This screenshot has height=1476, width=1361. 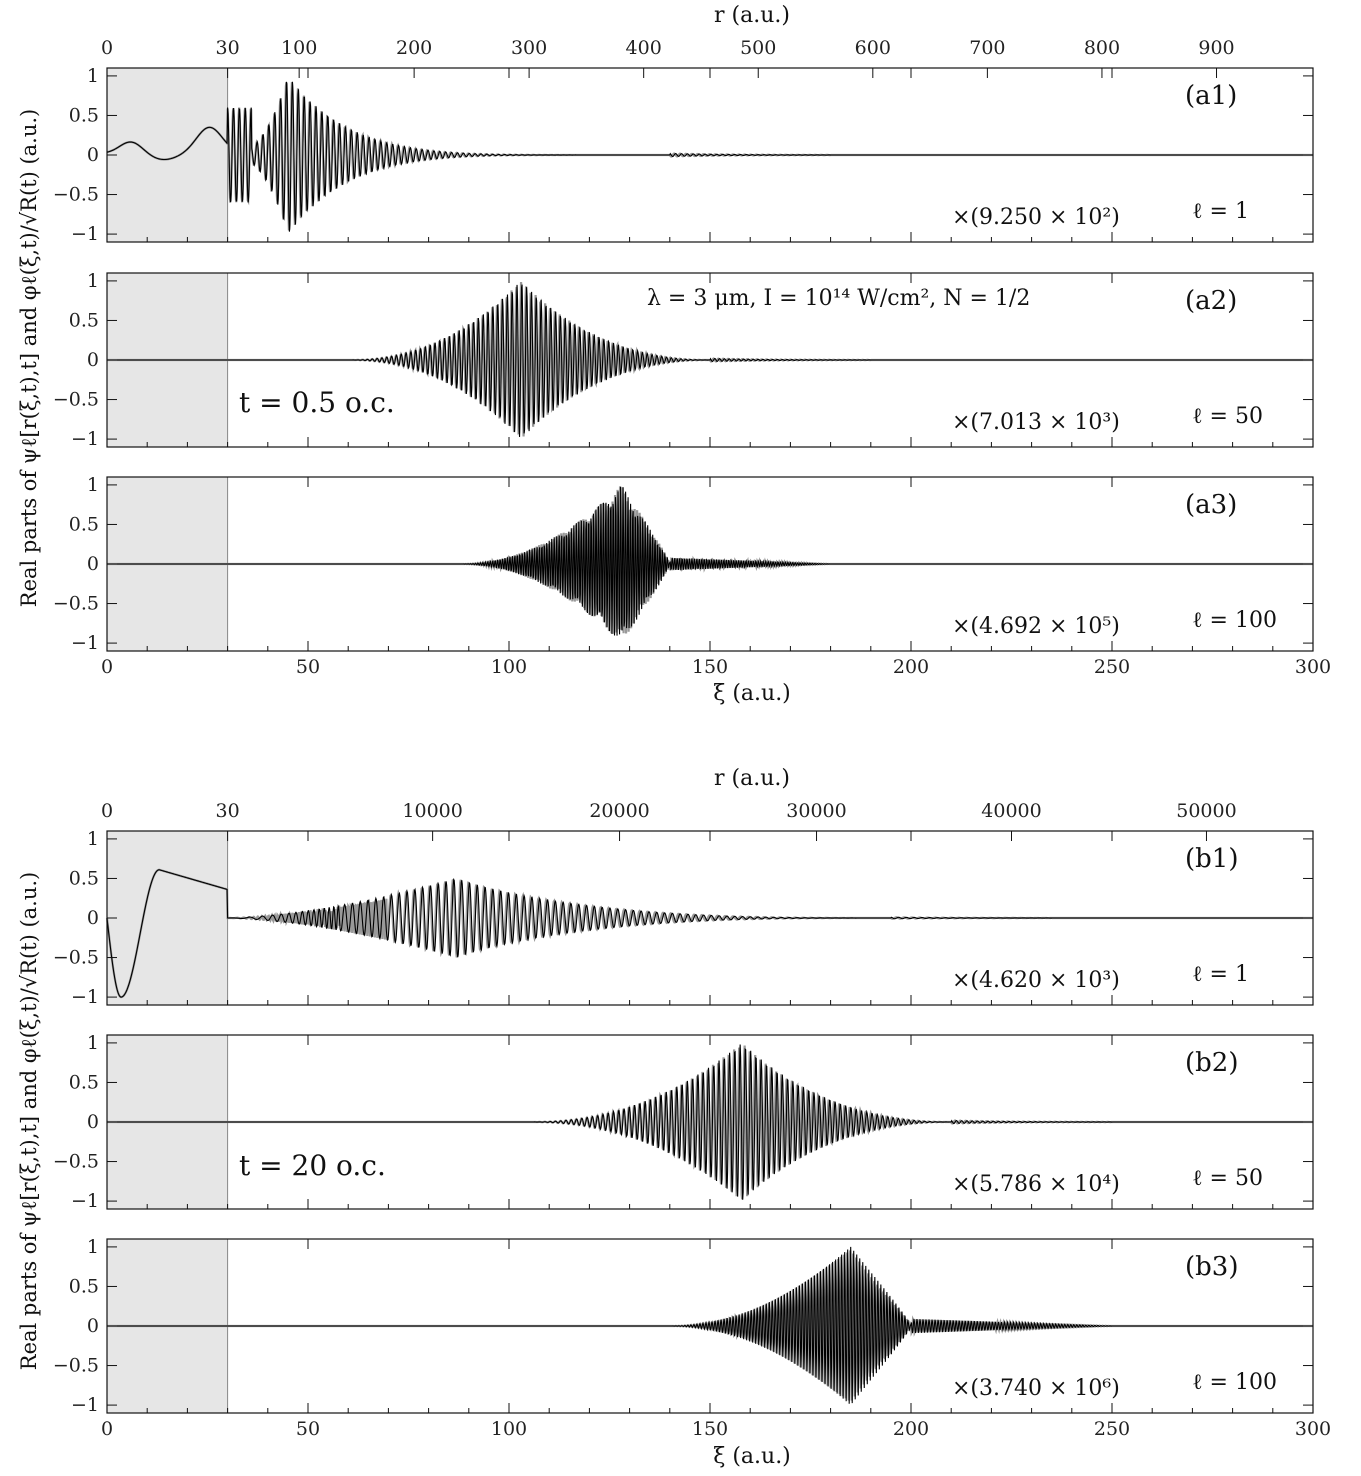 What do you see at coordinates (1211, 505) in the screenshot?
I see `panel-label: (a3)` at bounding box center [1211, 505].